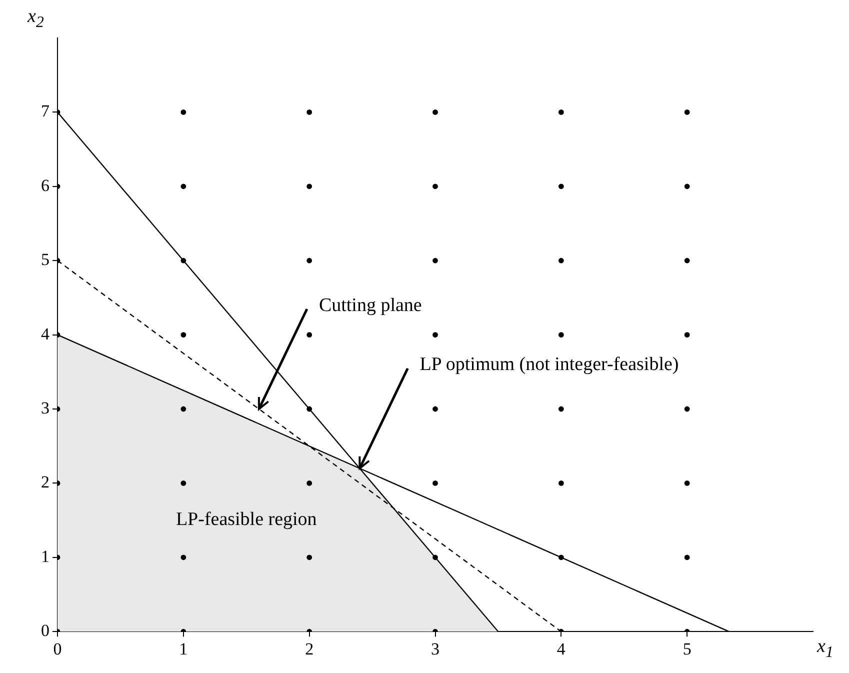  I want to click on x-tick-label: 4, so click(561, 648).